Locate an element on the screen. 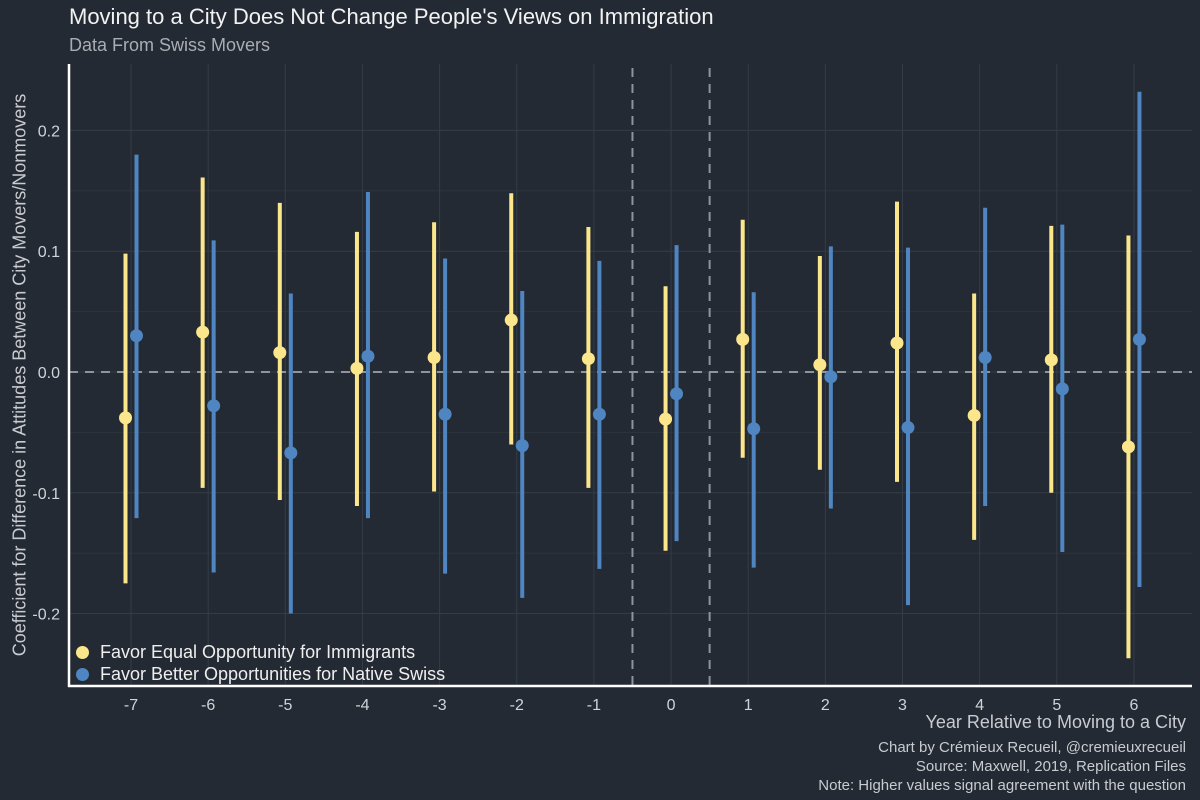 The width and height of the screenshot is (1200, 800). x-axis-label: Year Relative to Moving to a City is located at coordinates (1055, 722).